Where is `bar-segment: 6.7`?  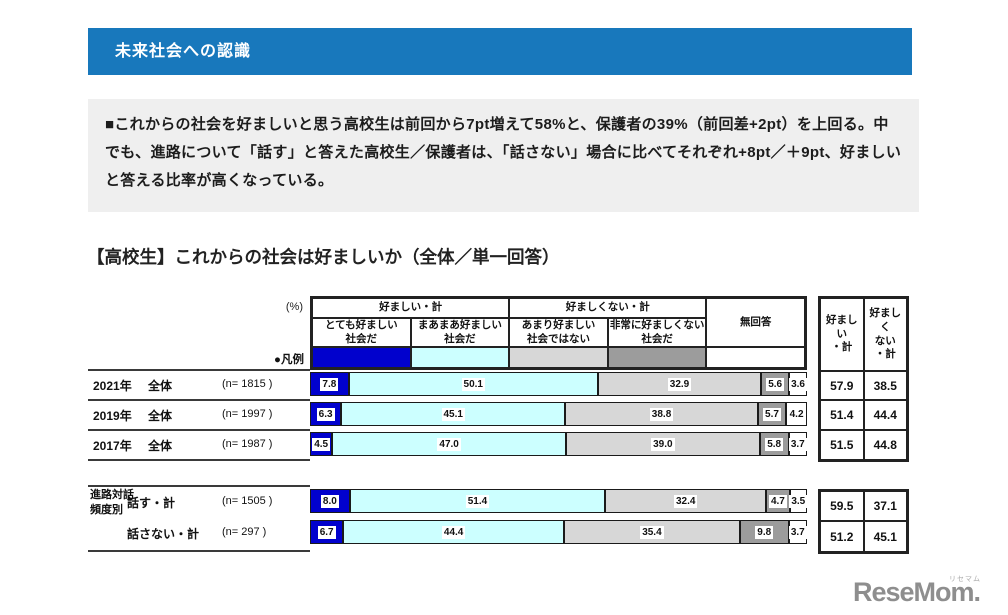
bar-segment: 6.7 is located at coordinates (327, 532).